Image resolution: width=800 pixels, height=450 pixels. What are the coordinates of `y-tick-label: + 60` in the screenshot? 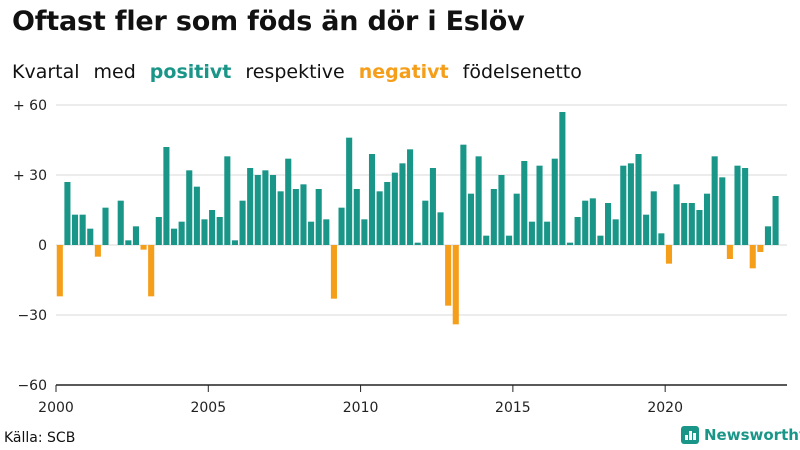 It's located at (30, 106).